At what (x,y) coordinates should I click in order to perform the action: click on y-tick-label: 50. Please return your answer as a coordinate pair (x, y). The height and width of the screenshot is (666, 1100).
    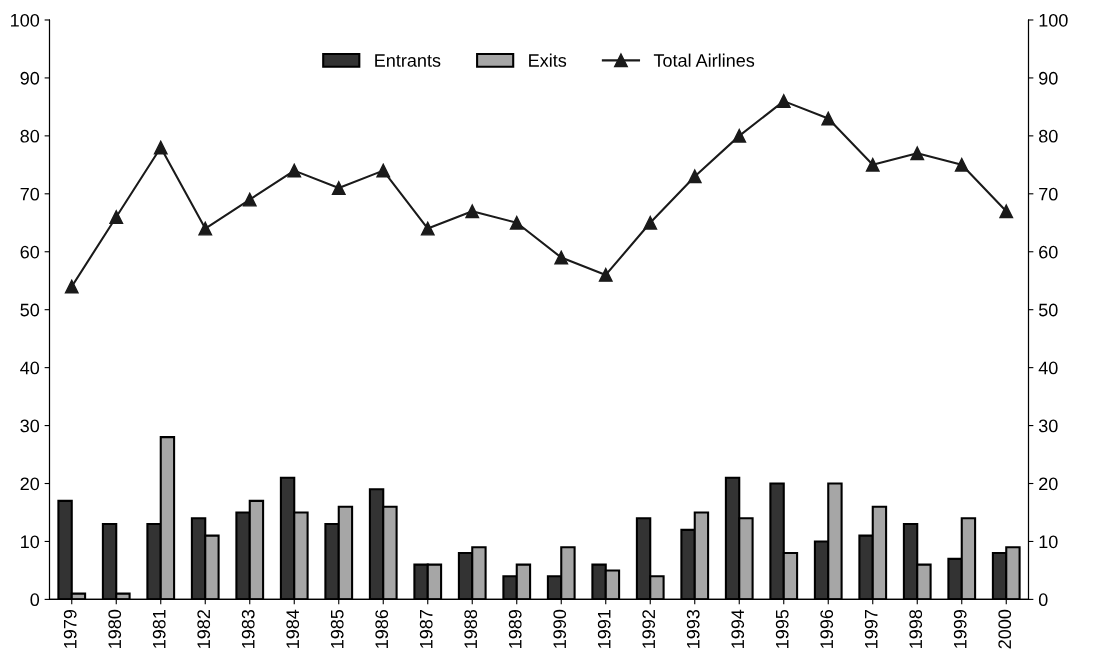
    Looking at the image, I should click on (30, 310).